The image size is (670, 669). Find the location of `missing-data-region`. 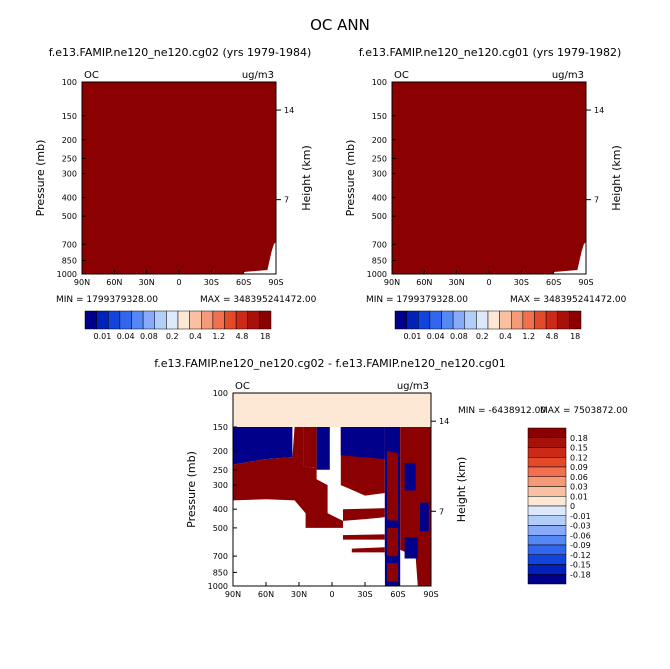

missing-data-region is located at coordinates (259, 257).